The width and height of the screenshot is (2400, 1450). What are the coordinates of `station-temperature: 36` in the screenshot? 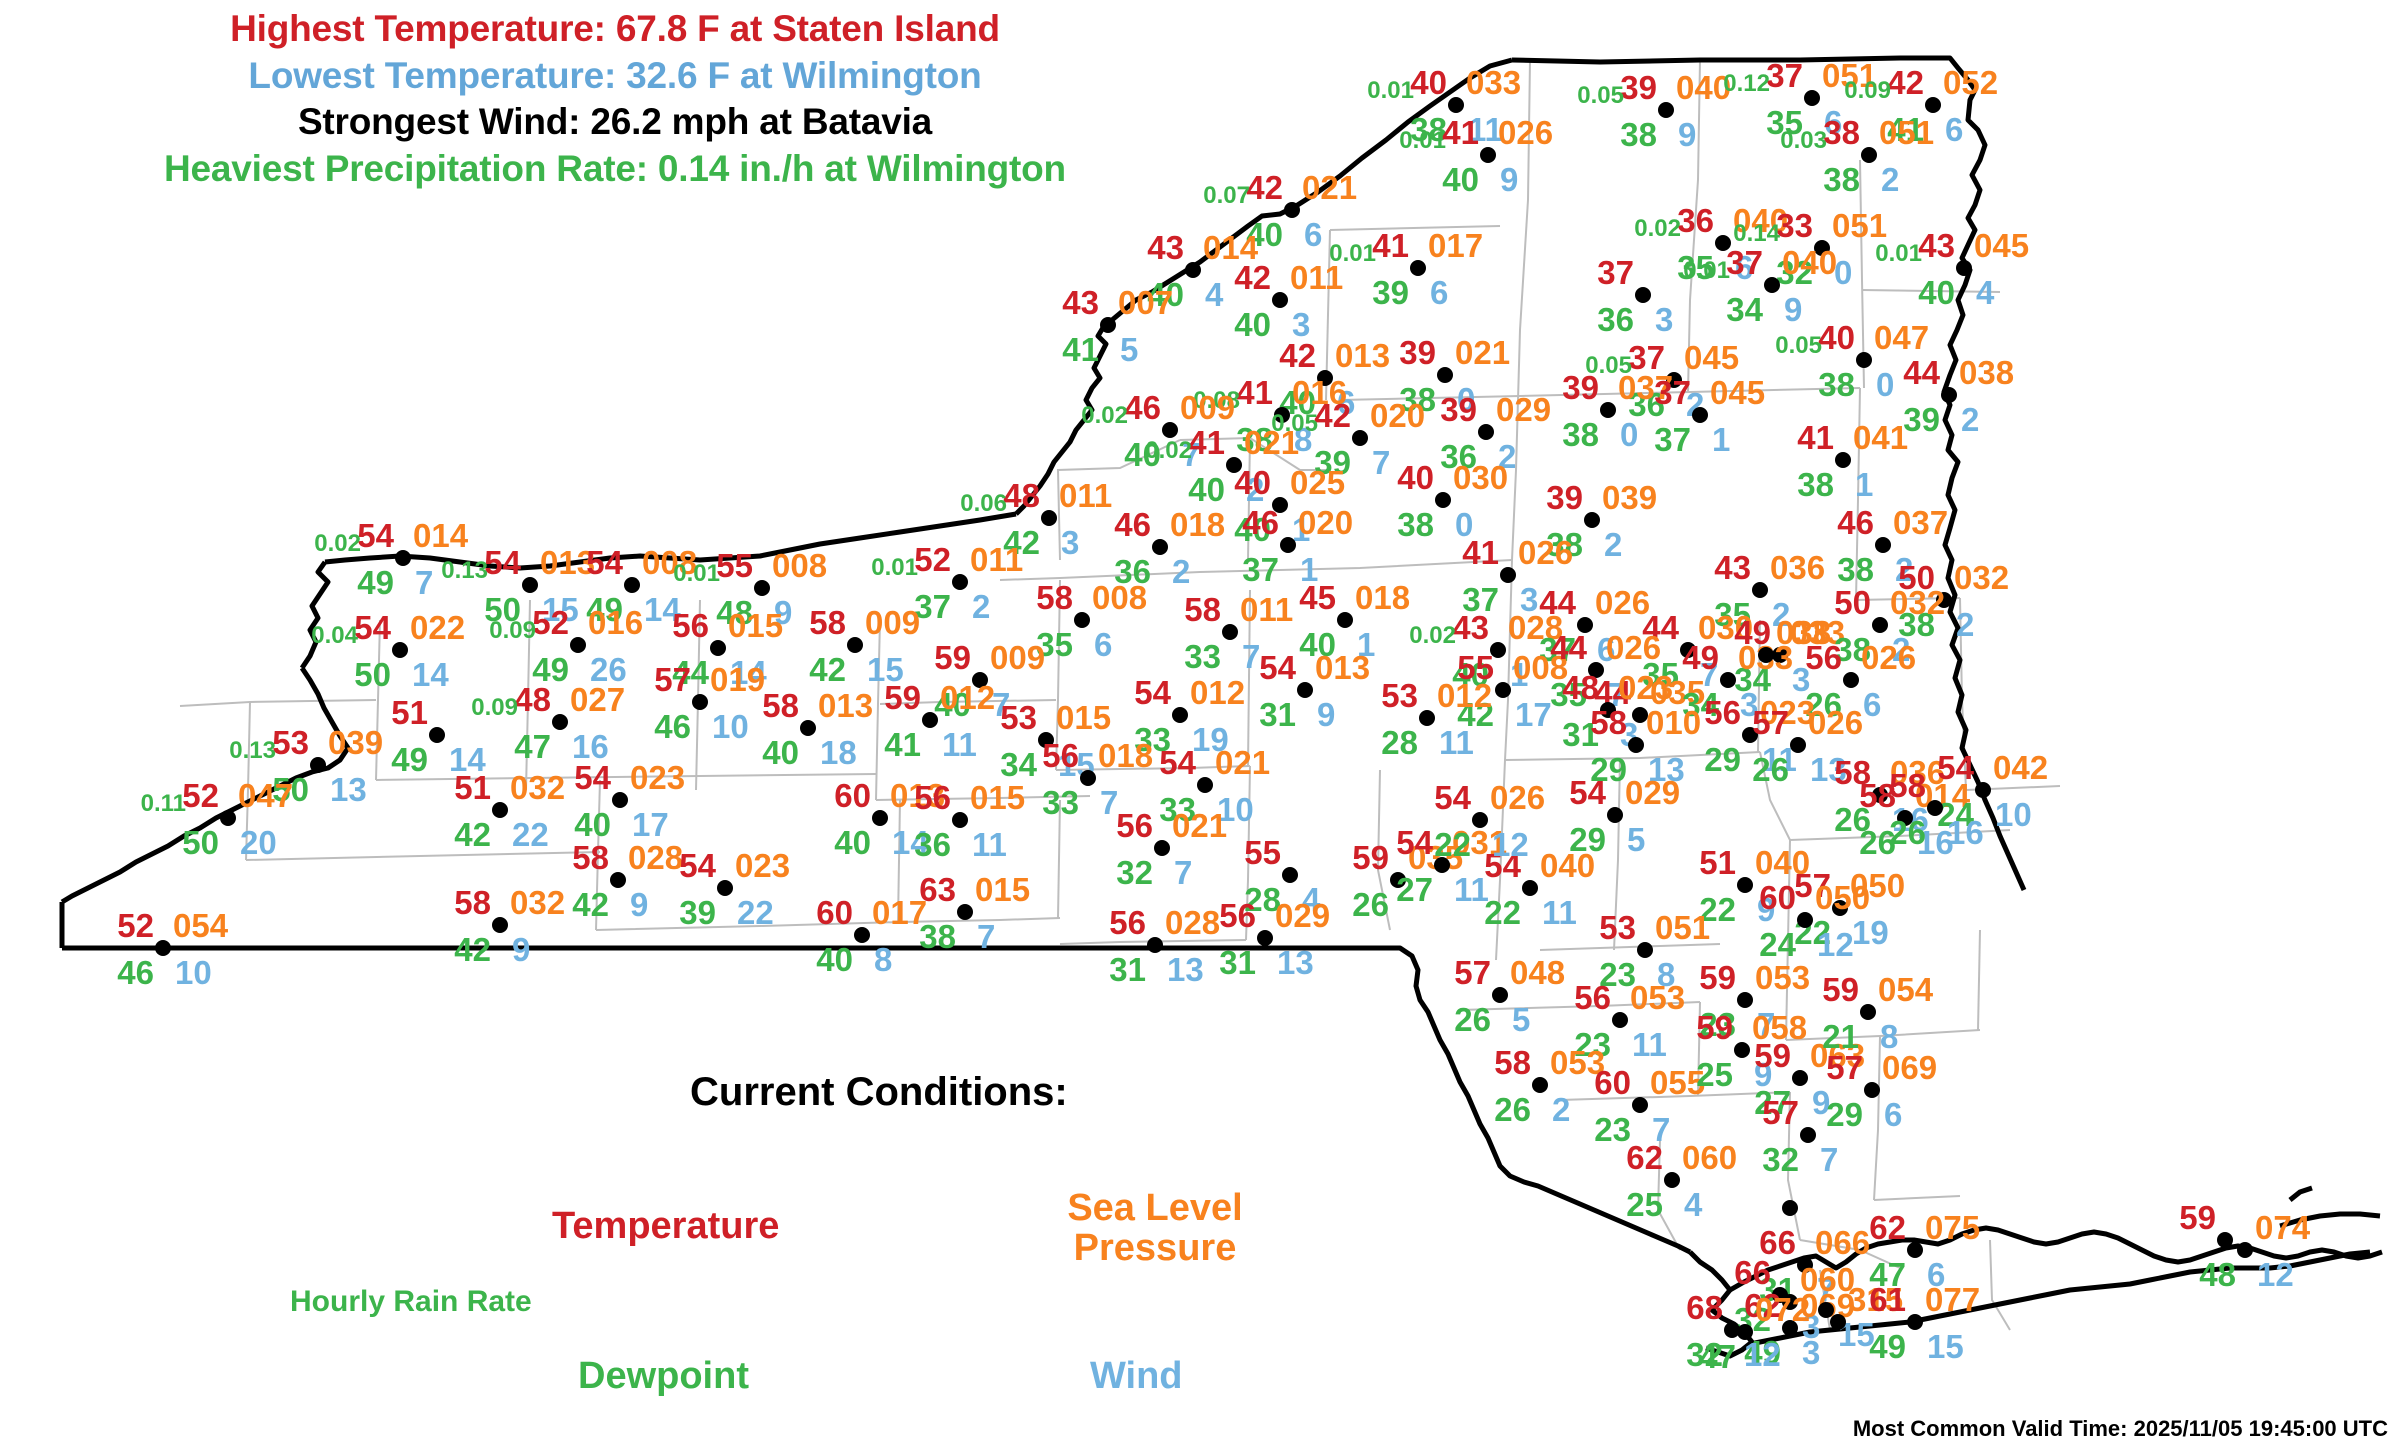 It's located at (1695, 220).